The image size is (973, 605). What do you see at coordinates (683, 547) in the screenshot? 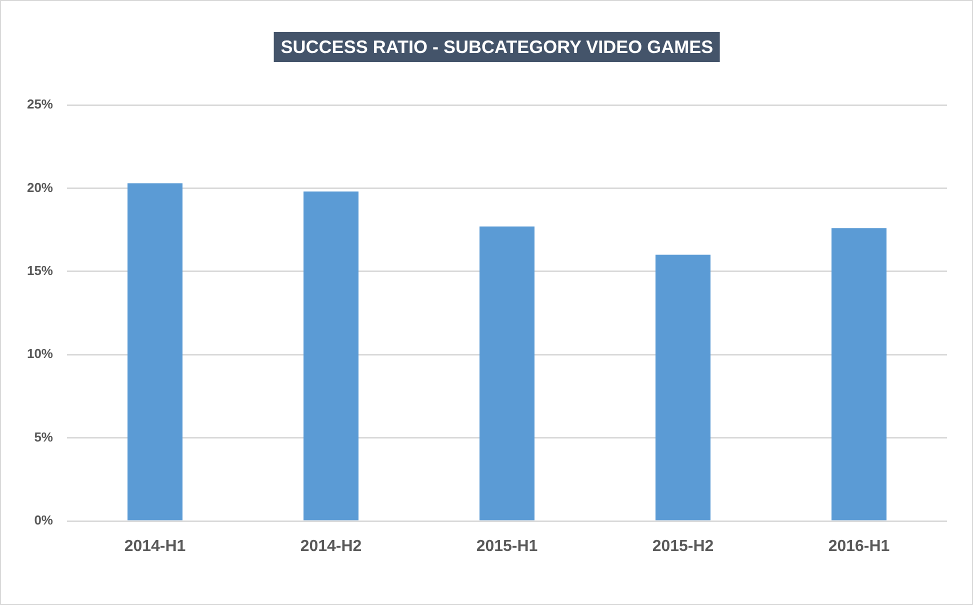
I see `x-tick-label: 2015-H2` at bounding box center [683, 547].